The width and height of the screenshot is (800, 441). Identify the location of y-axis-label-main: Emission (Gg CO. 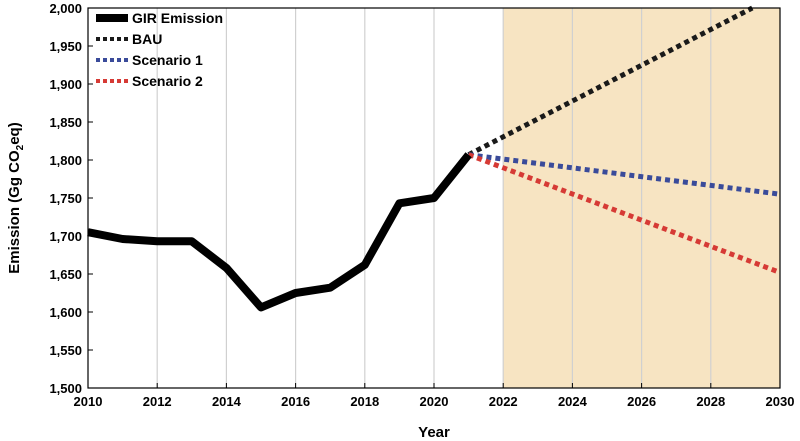
(14, 212).